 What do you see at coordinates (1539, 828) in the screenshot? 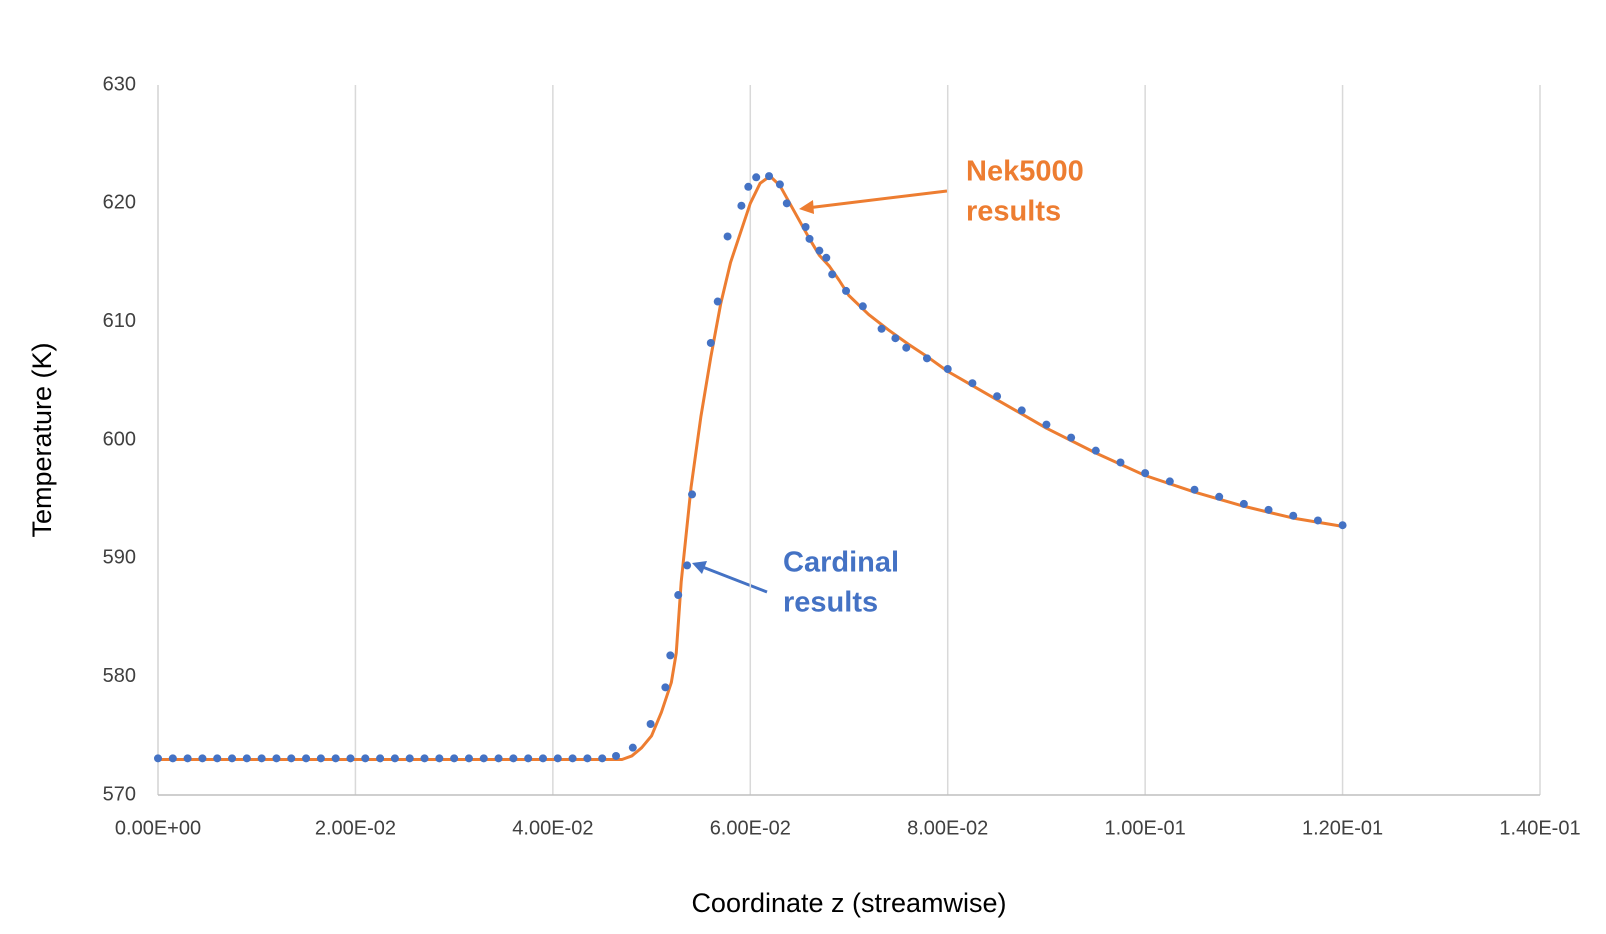
I see `x-tick-label: 1.40E-01` at bounding box center [1539, 828].